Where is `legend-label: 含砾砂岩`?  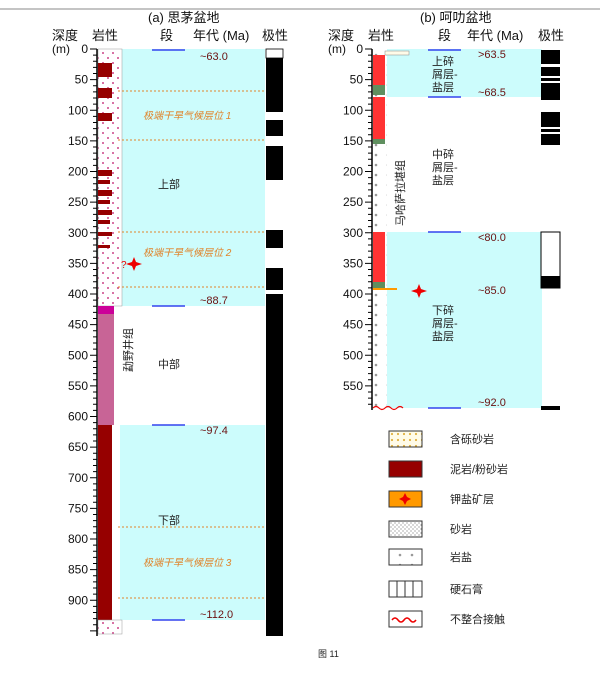
legend-label: 含砾砂岩 is located at coordinates (472, 439).